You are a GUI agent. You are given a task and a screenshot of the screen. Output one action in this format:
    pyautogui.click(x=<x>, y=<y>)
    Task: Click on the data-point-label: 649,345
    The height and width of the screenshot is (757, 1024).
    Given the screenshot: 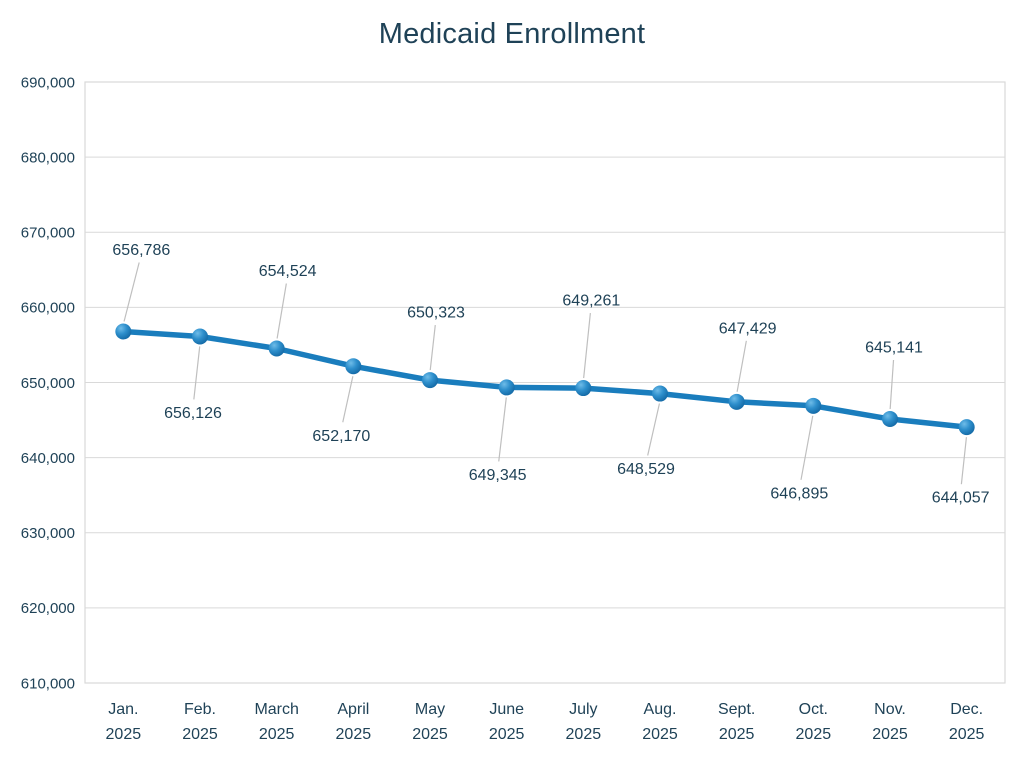 What is the action you would take?
    pyautogui.click(x=498, y=475)
    